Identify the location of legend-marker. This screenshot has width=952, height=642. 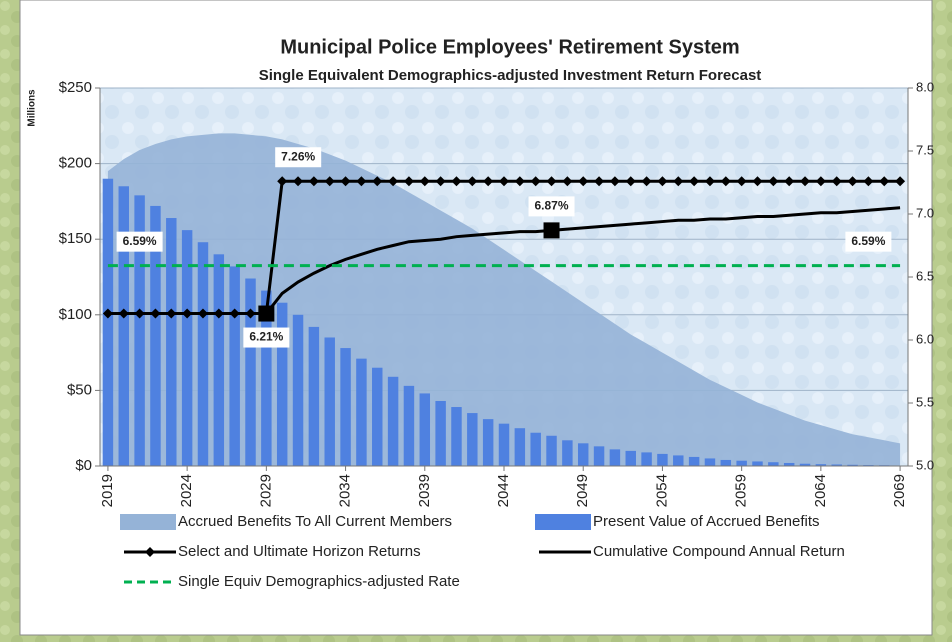
(150, 552).